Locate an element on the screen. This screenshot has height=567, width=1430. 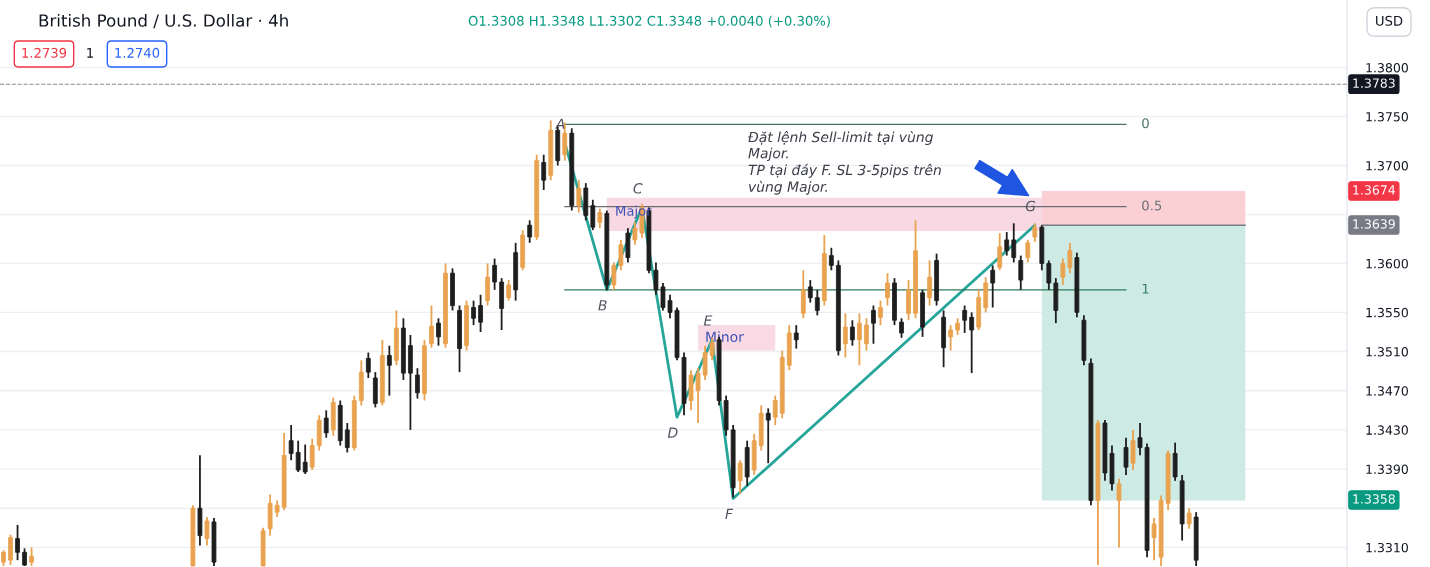
text: 1.3639 is located at coordinates (1374, 224).